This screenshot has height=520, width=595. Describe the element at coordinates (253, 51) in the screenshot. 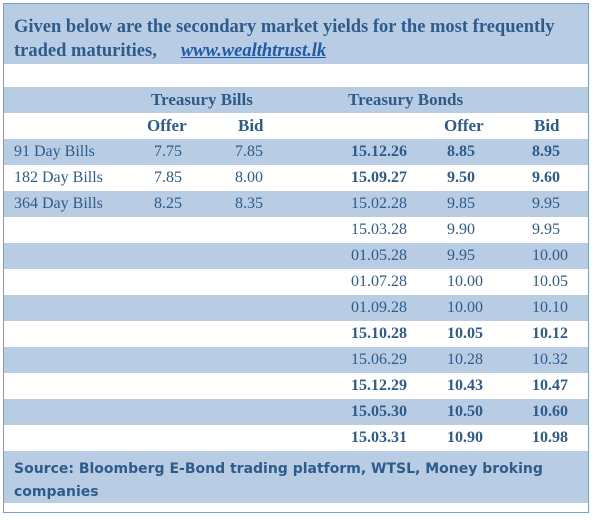

I see `website-link: www.wealthtrust.lk` at that location.